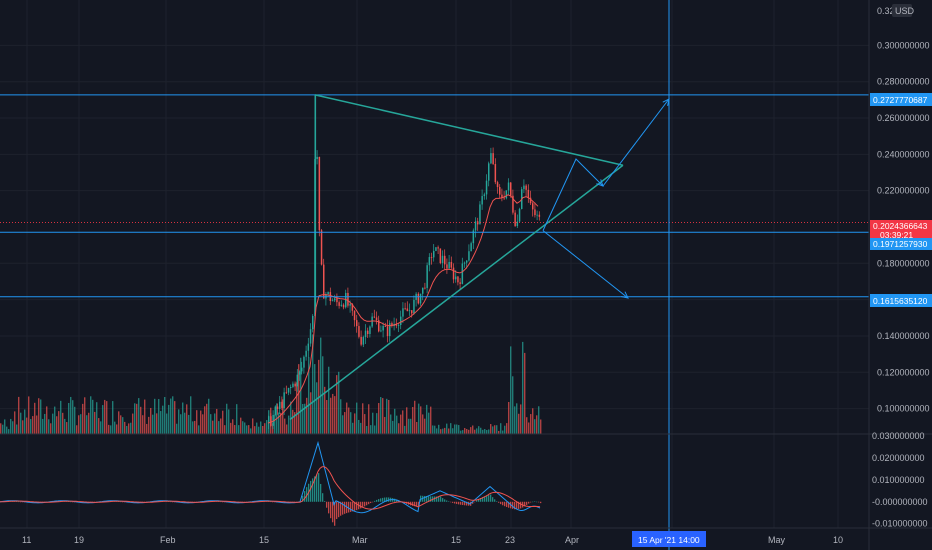 This screenshot has height=550, width=932. What do you see at coordinates (585, 264) in the screenshot?
I see `projection-arrow-down` at bounding box center [585, 264].